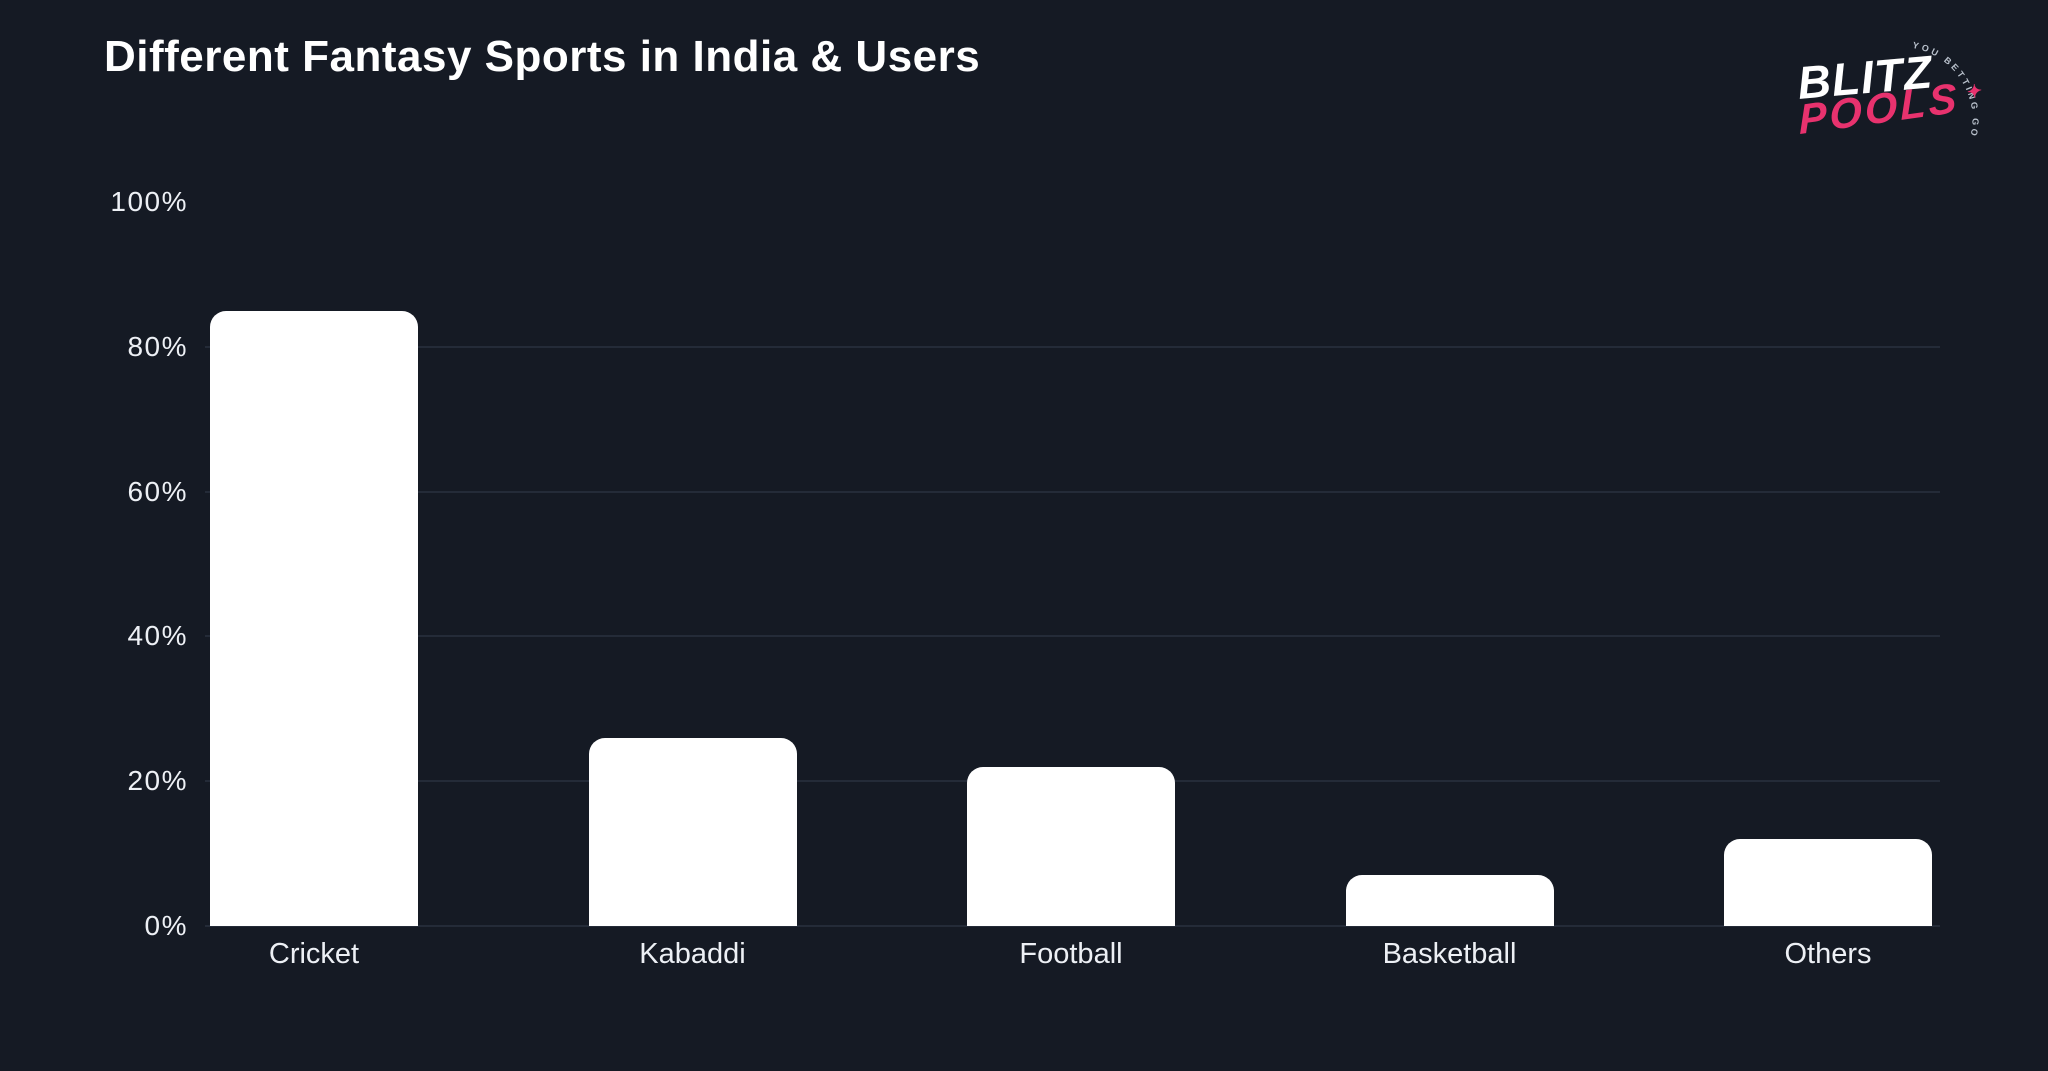 This screenshot has width=2048, height=1071. Describe the element at coordinates (1926, 82) in the screenshot. I see `logo-arc-text: YOU BETTING GOALS` at that location.